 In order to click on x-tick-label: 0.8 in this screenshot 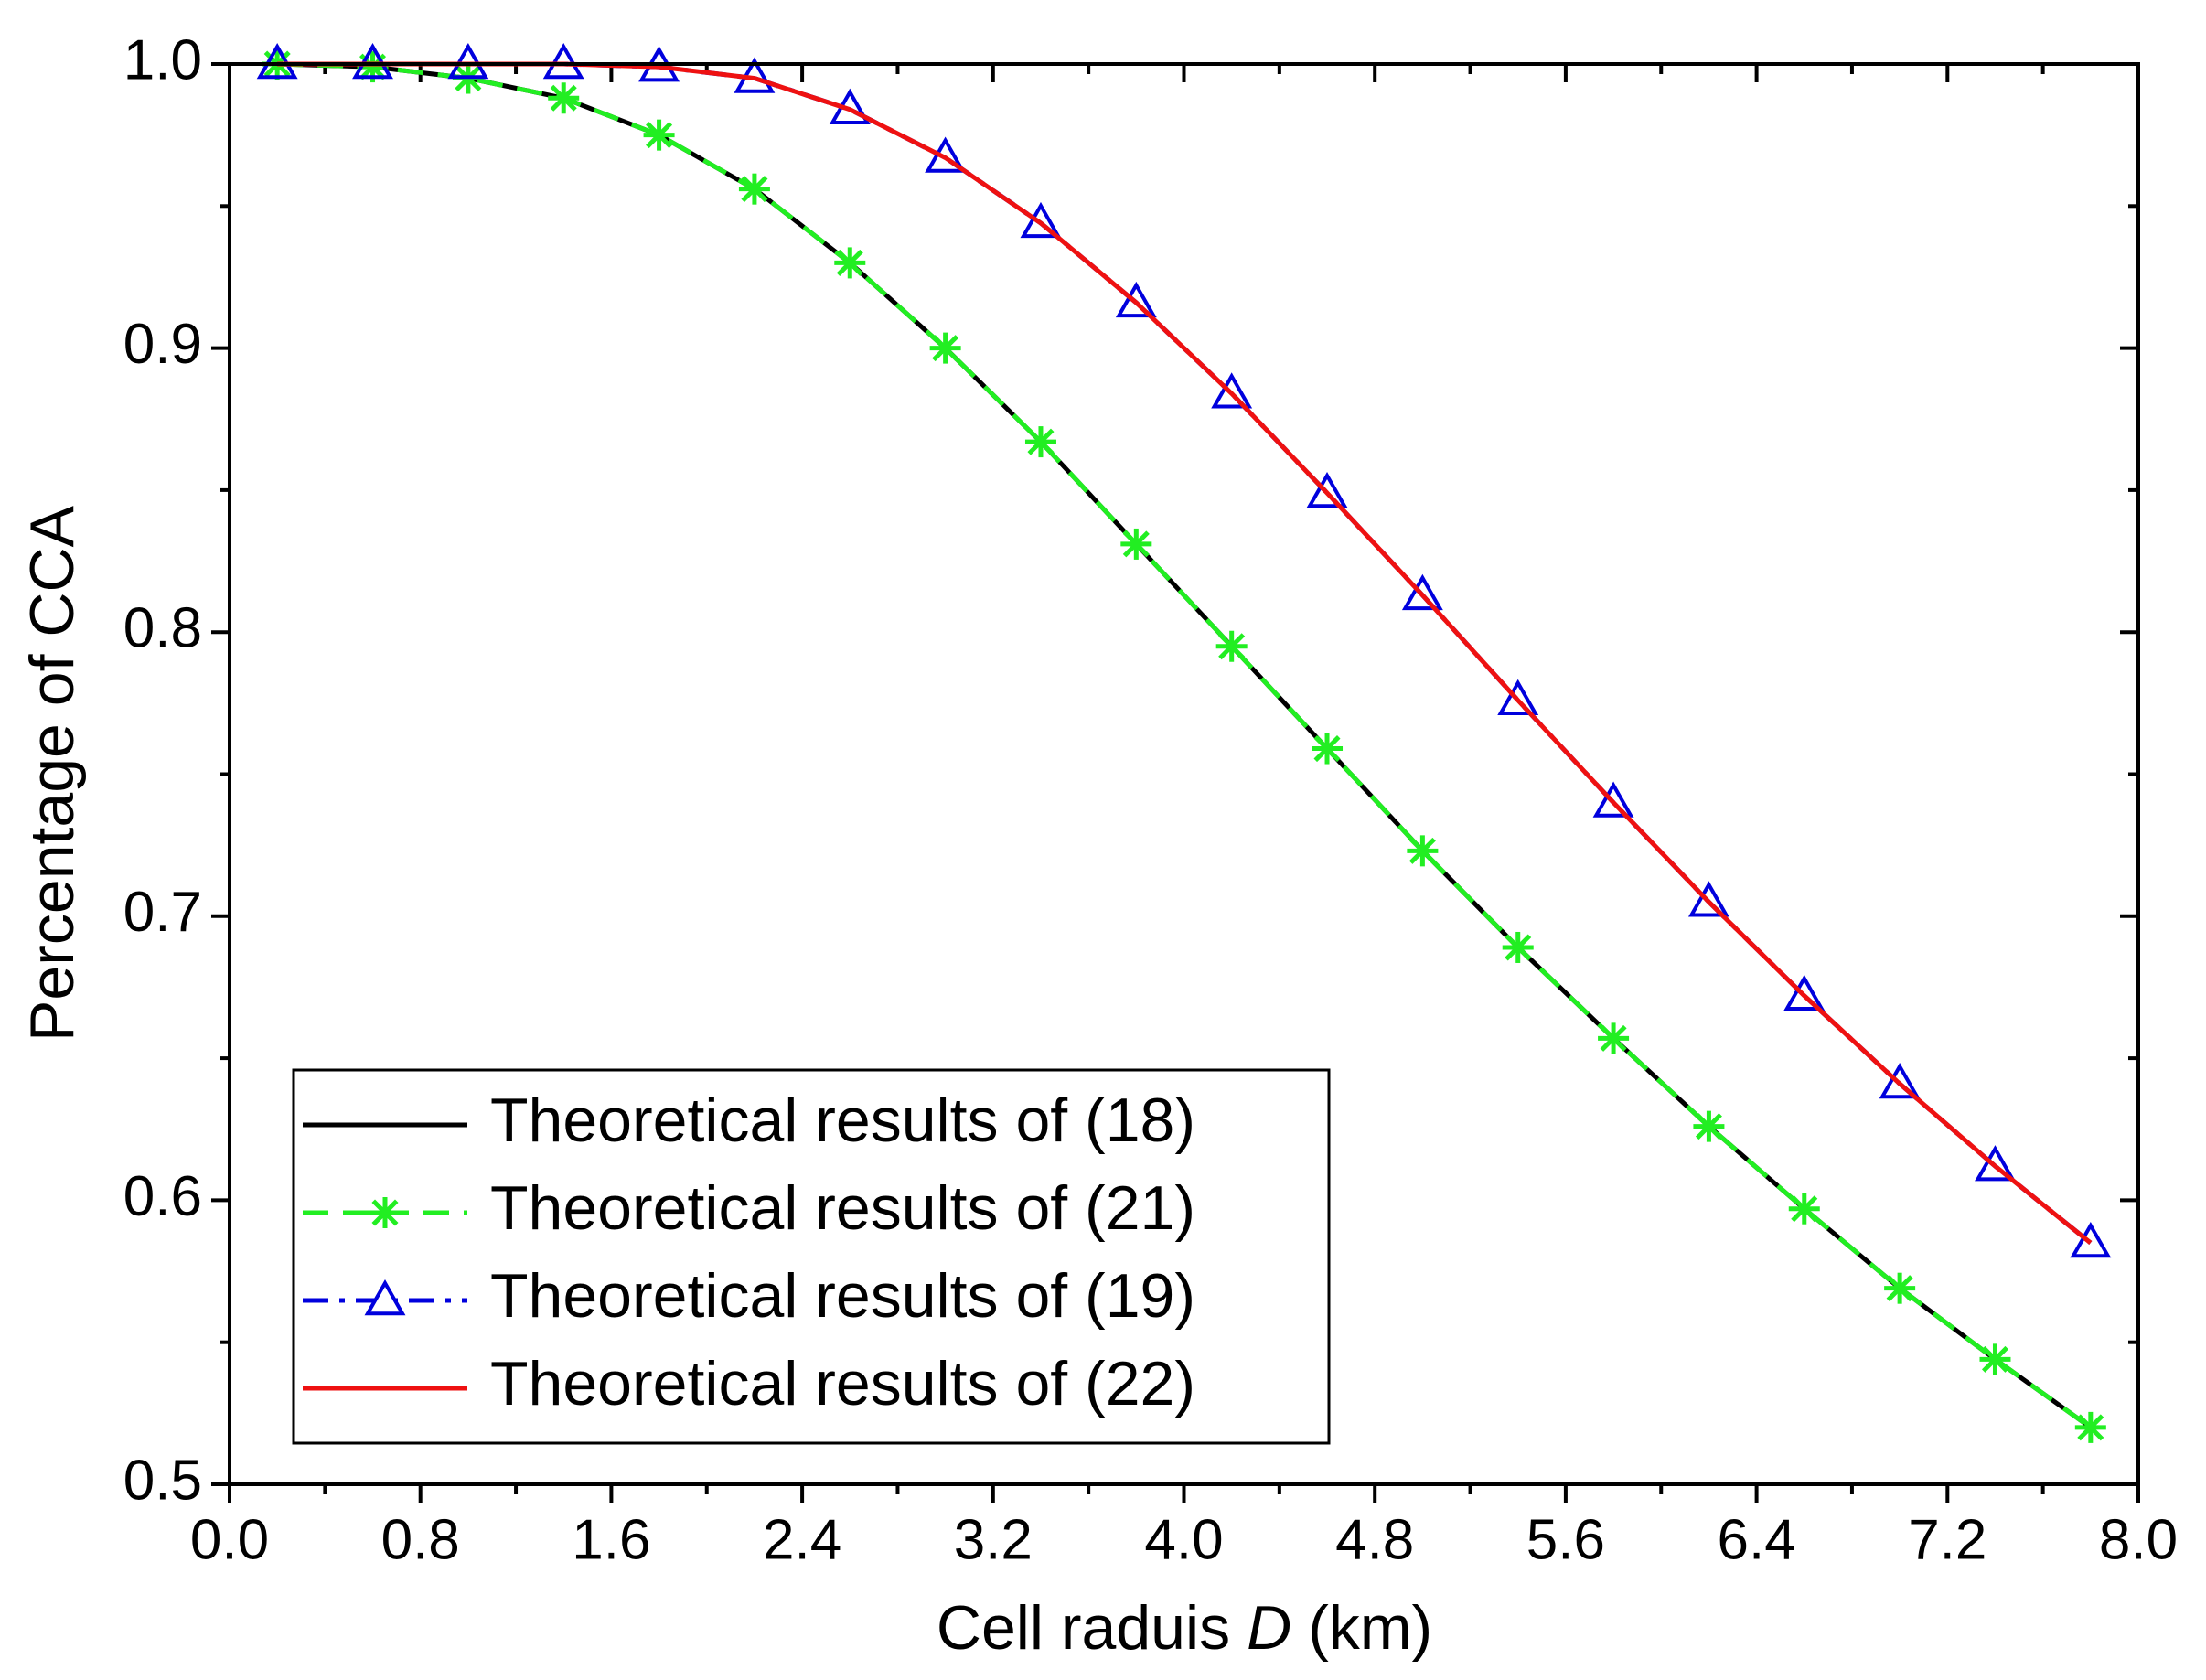, I will do `click(420, 1539)`.